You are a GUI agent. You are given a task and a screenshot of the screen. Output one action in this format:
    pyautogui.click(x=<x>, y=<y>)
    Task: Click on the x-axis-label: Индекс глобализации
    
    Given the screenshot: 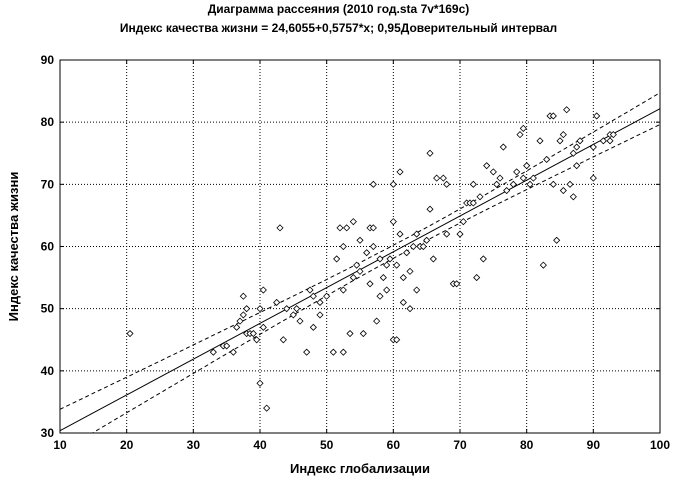 What is the action you would take?
    pyautogui.click(x=360, y=468)
    